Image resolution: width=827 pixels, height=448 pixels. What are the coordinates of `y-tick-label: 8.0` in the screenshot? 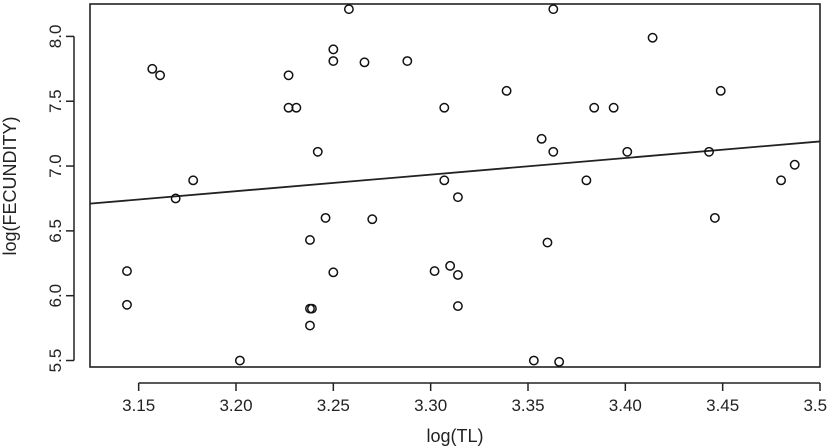 It's located at (55, 37).